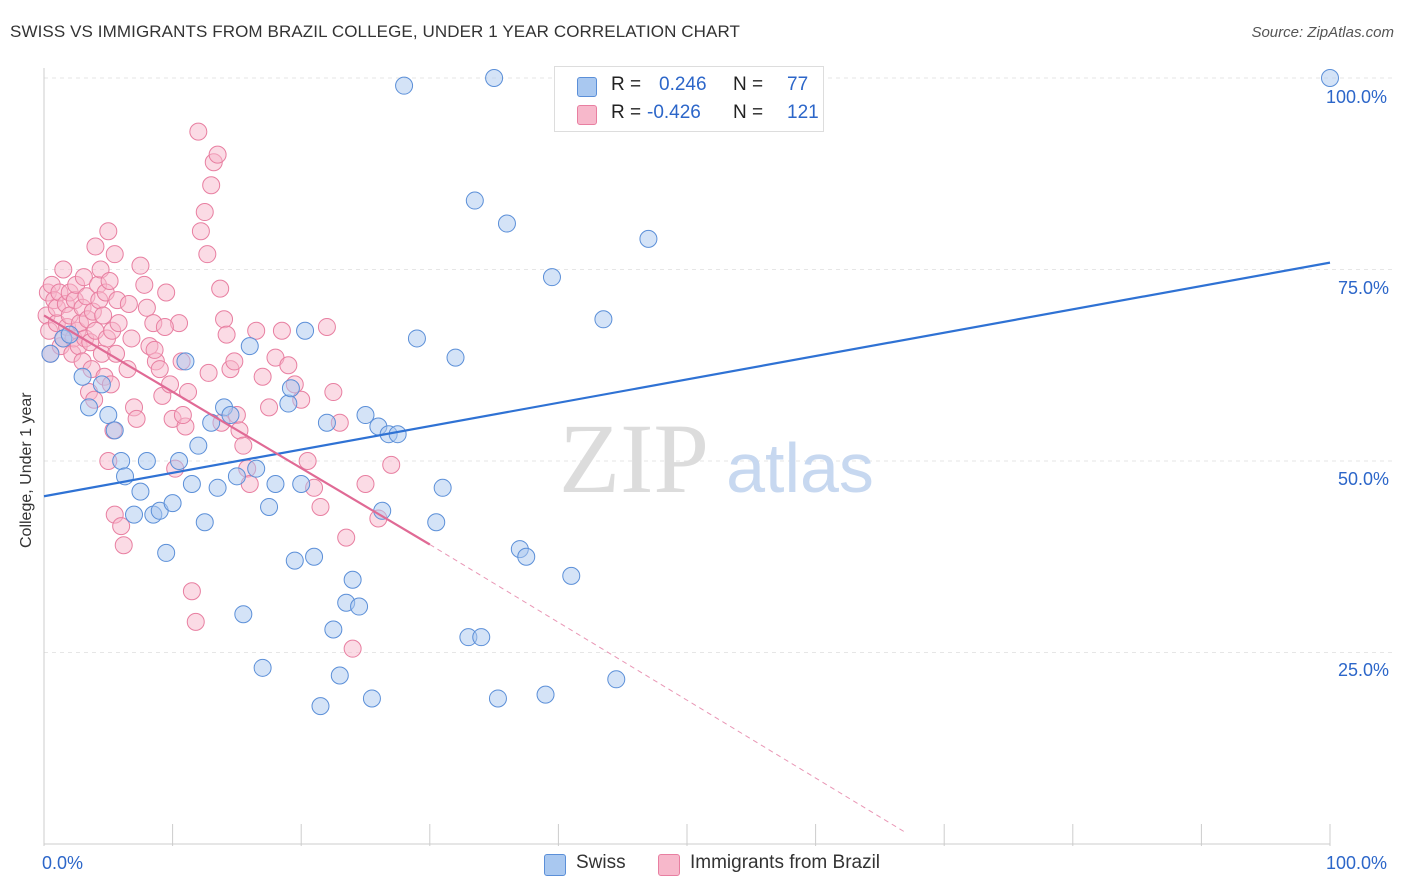 The image size is (1406, 892). I want to click on n-value: 121, so click(803, 112).